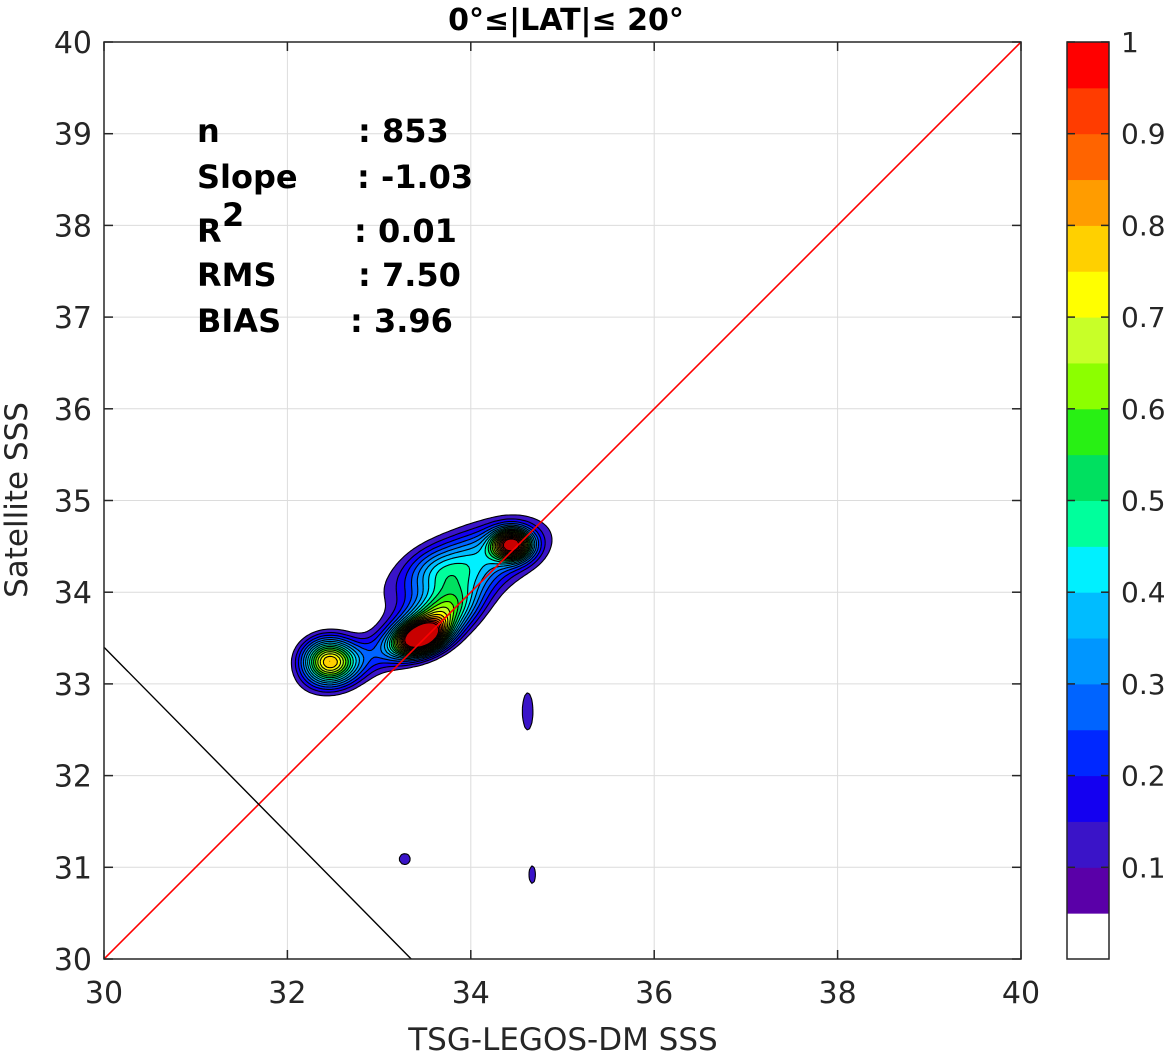 This screenshot has height=1055, width=1172. Describe the element at coordinates (104, 993) in the screenshot. I see `x-tick-label: 30` at that location.